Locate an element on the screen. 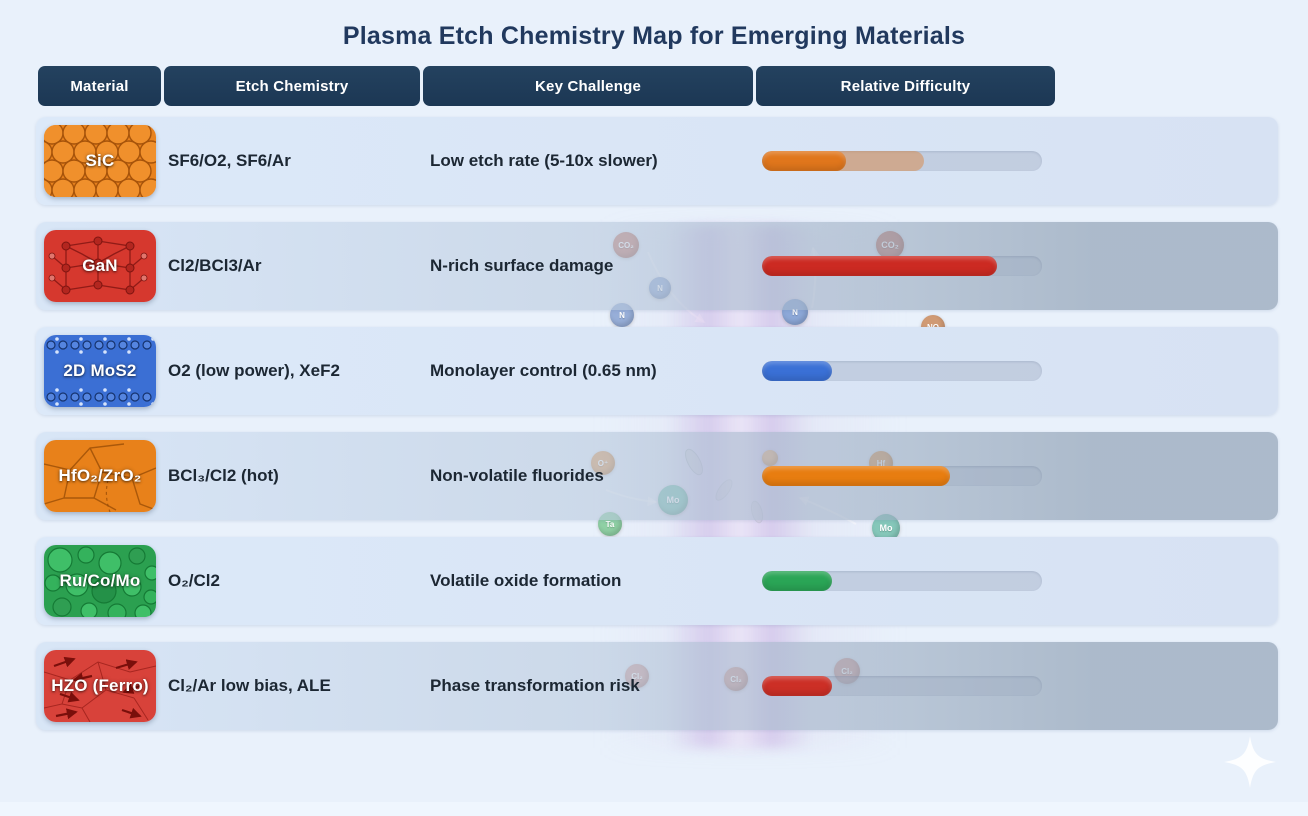 This screenshot has height=816, width=1308. material-label: 2D MoS2 is located at coordinates (100, 370).